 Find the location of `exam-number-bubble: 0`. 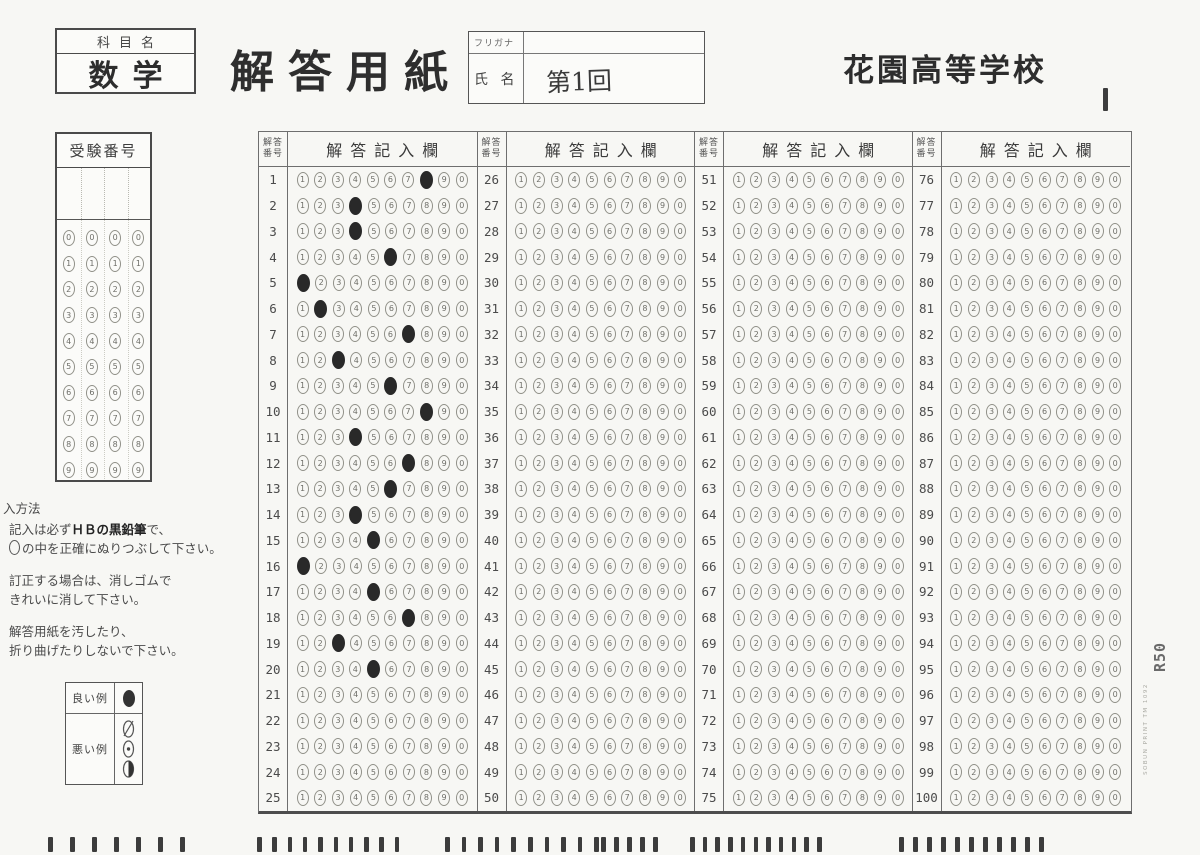

exam-number-bubble: 0 is located at coordinates (68, 237).